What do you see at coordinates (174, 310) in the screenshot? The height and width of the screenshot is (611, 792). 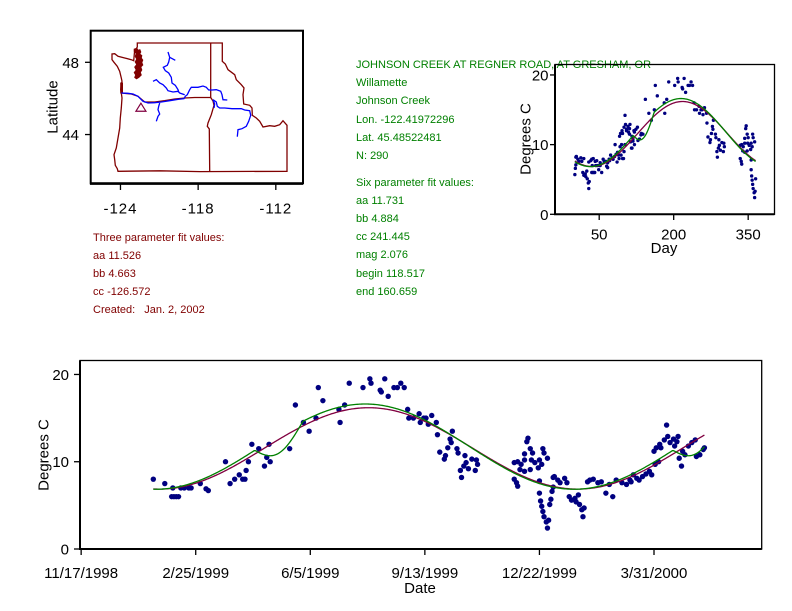 I see `created-date: Jan. 2, 2002` at bounding box center [174, 310].